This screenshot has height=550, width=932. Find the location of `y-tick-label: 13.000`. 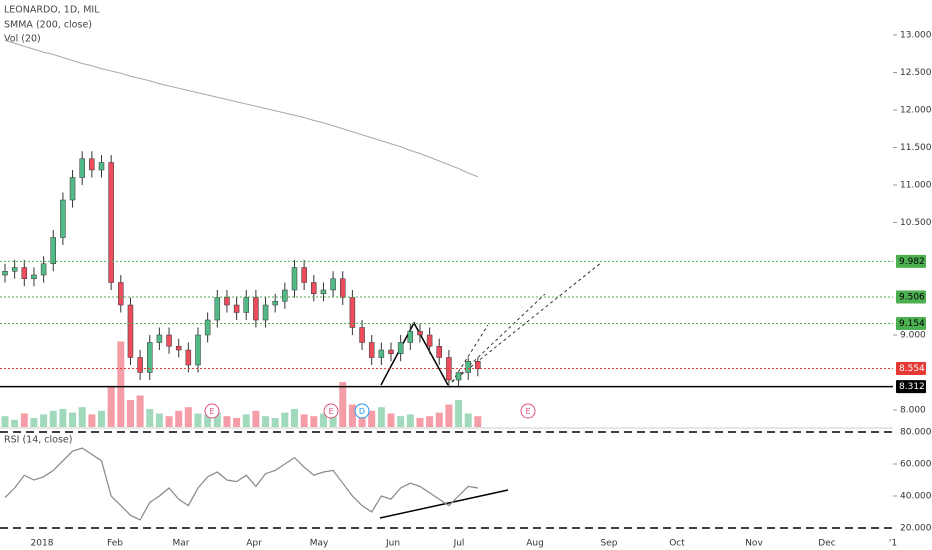

y-tick-label: 13.000 is located at coordinates (916, 36).